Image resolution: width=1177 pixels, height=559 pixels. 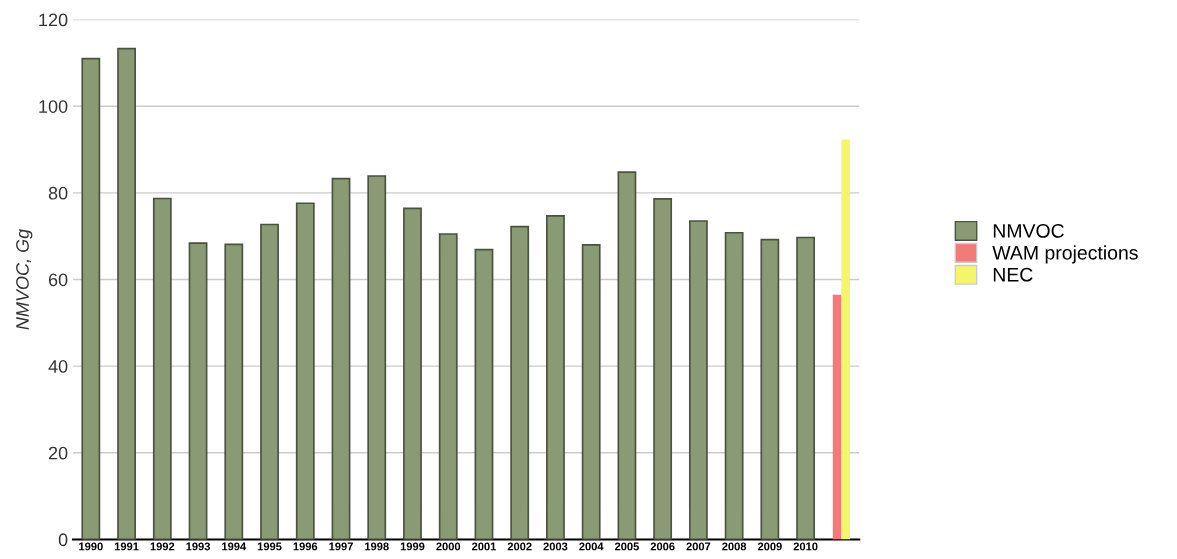 I want to click on x-tick-label: 2004, so click(x=591, y=546).